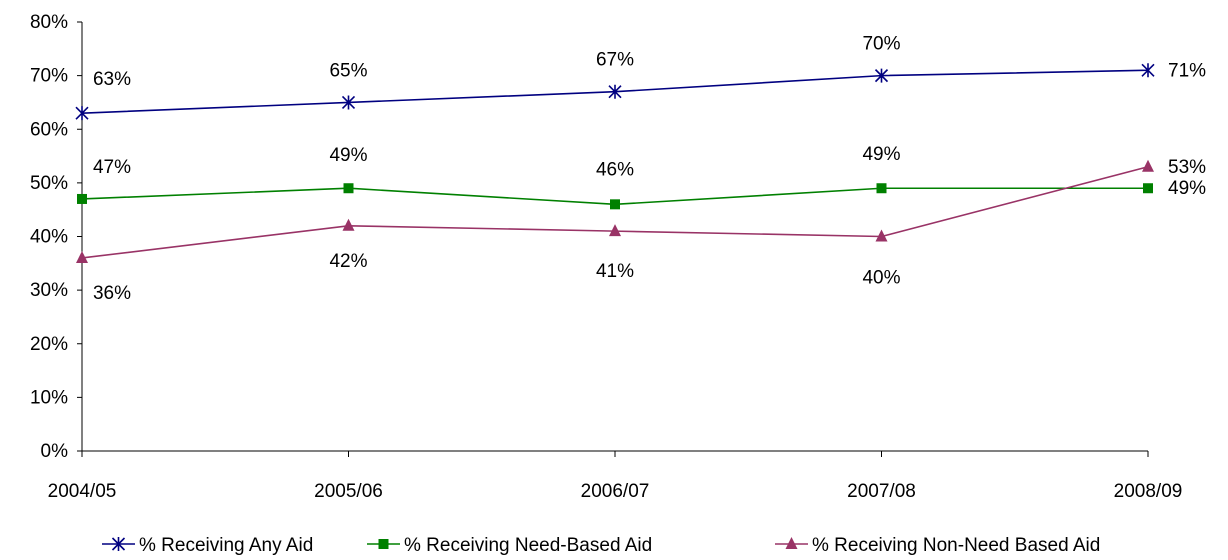 This screenshot has height=560, width=1228. I want to click on x-tick-label: 2008/09, so click(1148, 491).